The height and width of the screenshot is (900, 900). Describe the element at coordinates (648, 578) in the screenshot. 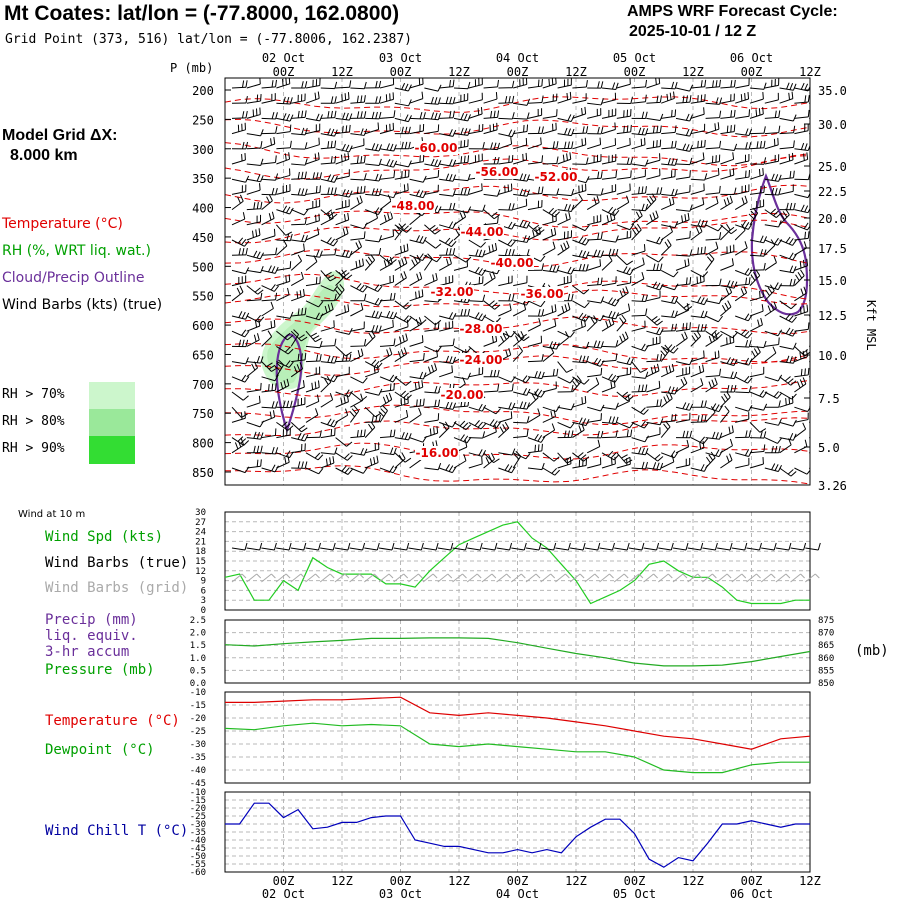

I see `surface-barb-shaft-grid` at that location.